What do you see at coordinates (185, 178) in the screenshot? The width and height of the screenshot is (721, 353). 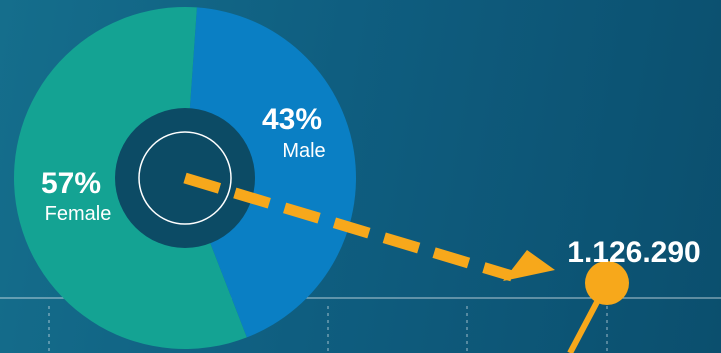 I see `donut-center-ring` at bounding box center [185, 178].